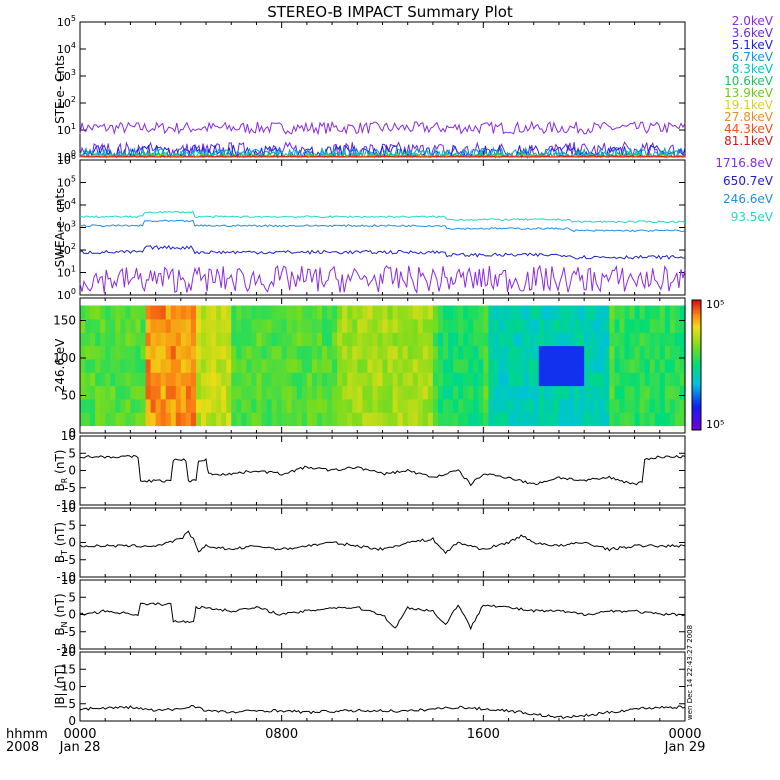 This screenshot has height=780, width=780. I want to click on br-ytick-label: -10, so click(66, 505).